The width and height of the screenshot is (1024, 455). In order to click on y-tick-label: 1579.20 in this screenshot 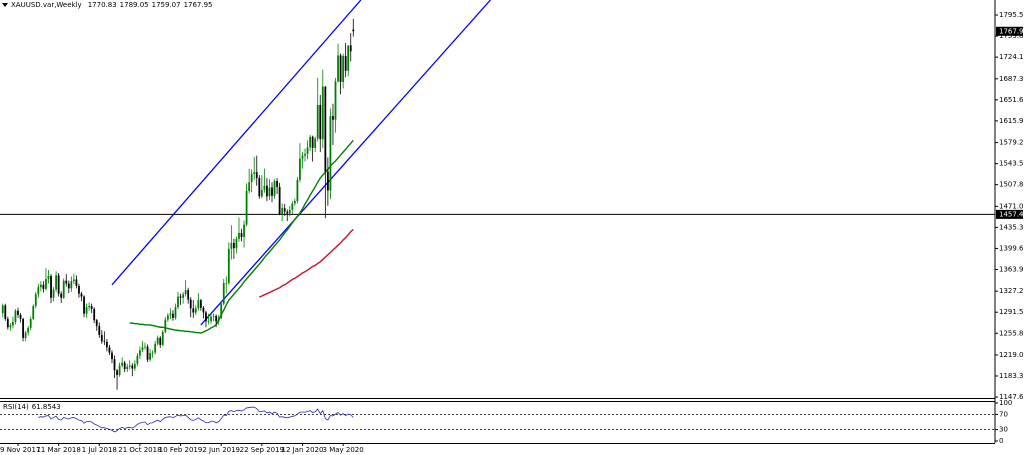, I will do `click(1011, 143)`.